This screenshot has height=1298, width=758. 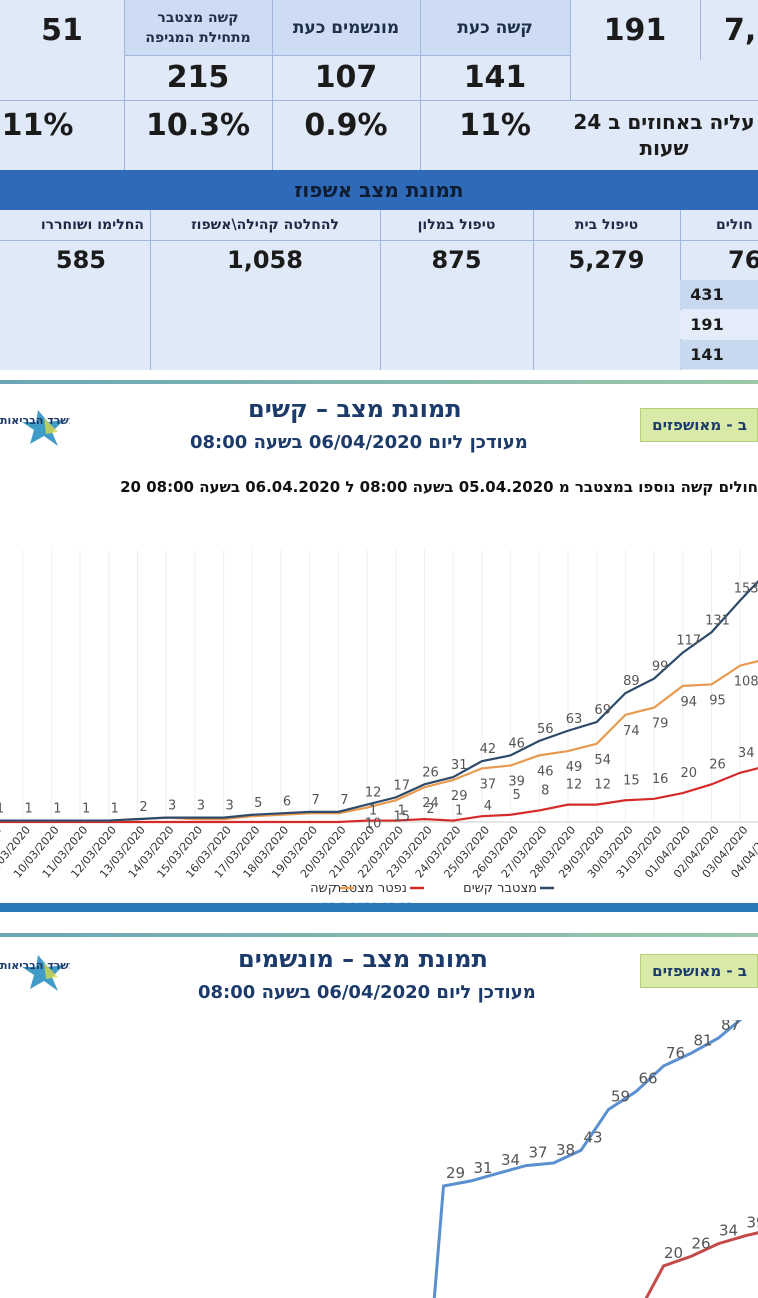 What do you see at coordinates (258, 803) in the screenshot?
I see `data-label: 5` at bounding box center [258, 803].